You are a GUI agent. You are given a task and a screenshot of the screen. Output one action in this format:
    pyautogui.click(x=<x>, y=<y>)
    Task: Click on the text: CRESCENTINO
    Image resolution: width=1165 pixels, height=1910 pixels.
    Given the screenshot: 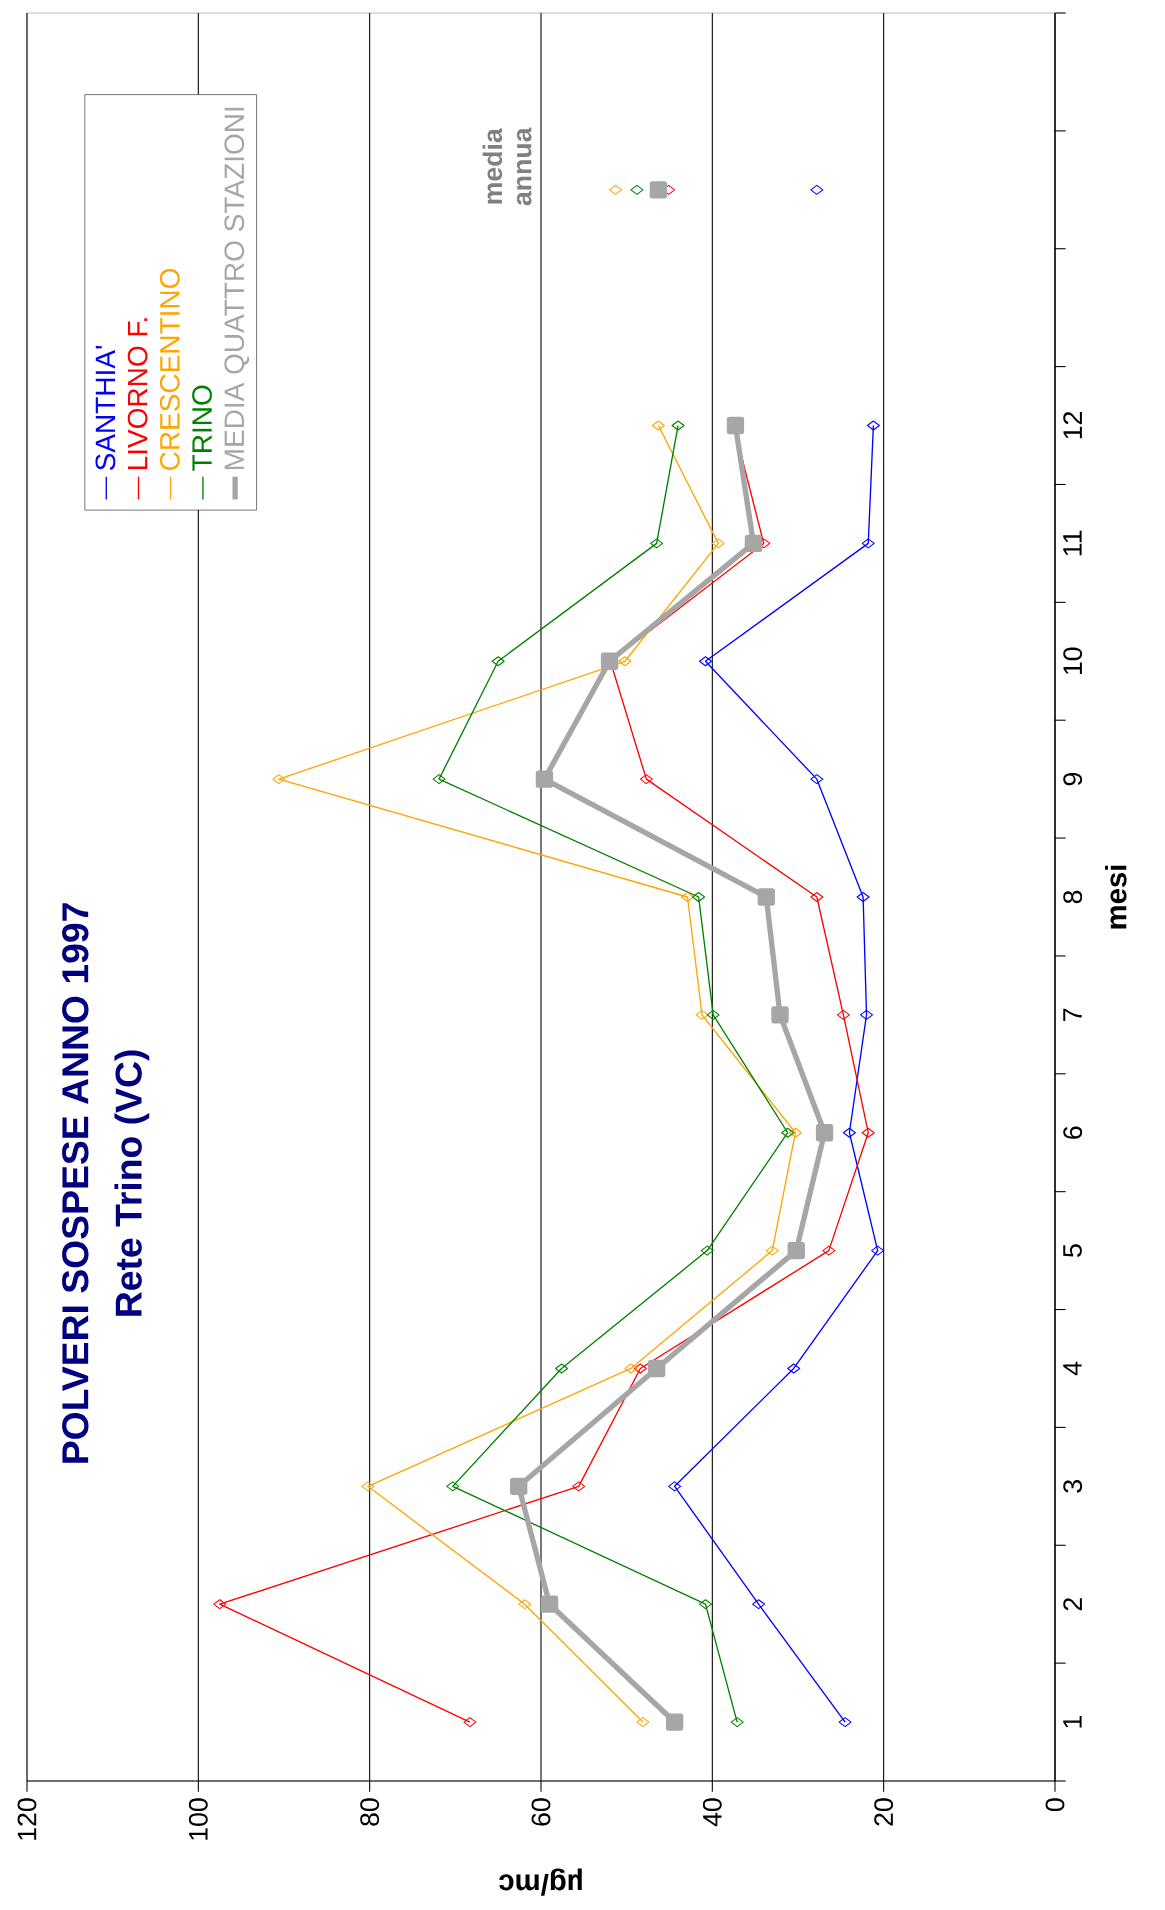 What is the action you would take?
    pyautogui.click(x=169, y=369)
    